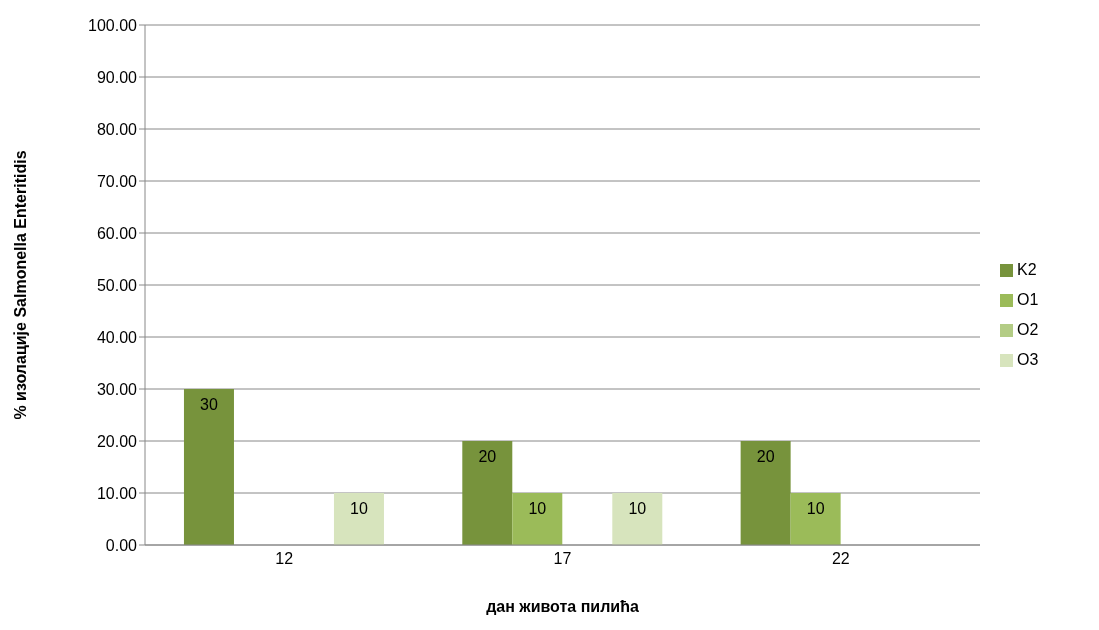  Describe the element at coordinates (117, 389) in the screenshot. I see `y-tick-label: 30.00` at that location.